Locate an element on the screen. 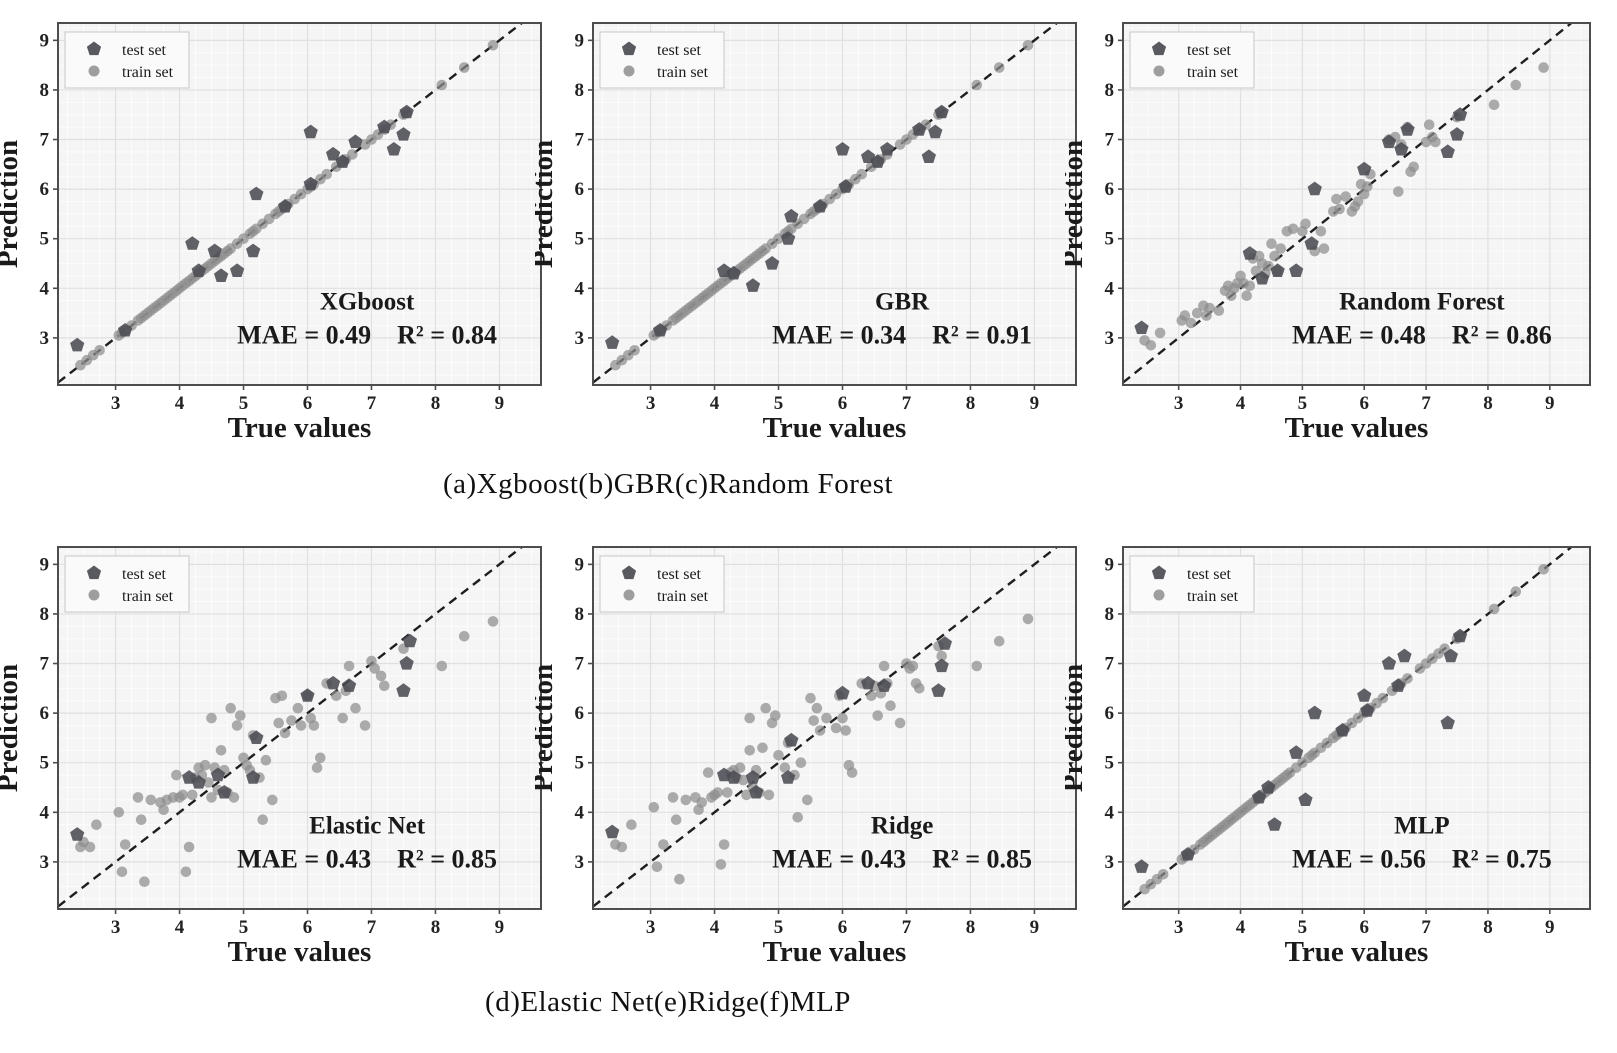  model-name: XGboost is located at coordinates (367, 302).